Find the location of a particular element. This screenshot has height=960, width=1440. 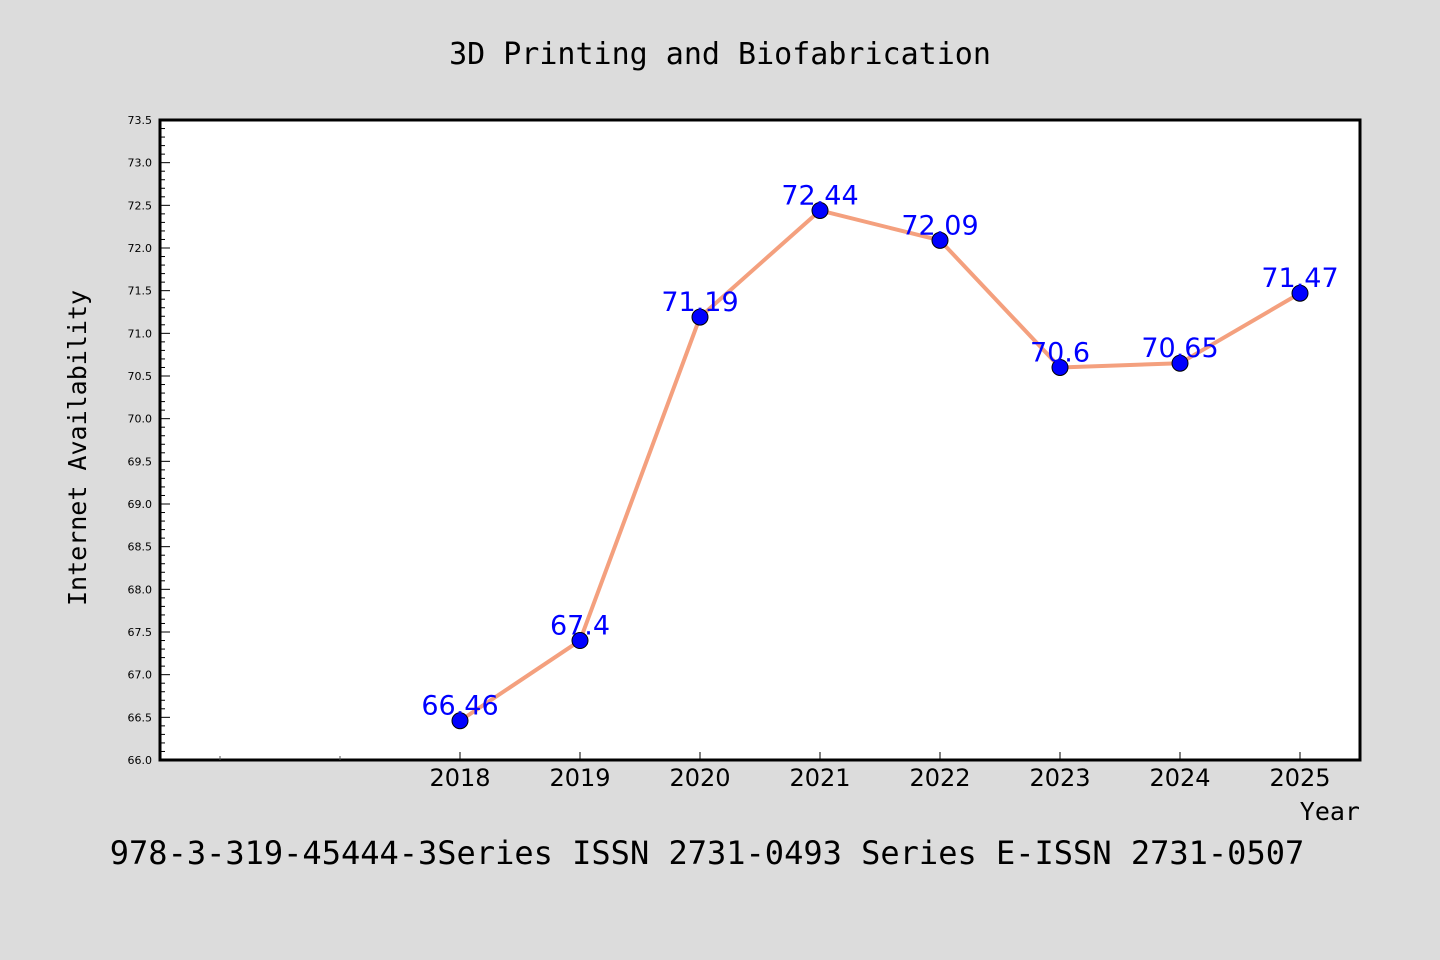

y-tick-label: 68.0 is located at coordinates (140, 589).